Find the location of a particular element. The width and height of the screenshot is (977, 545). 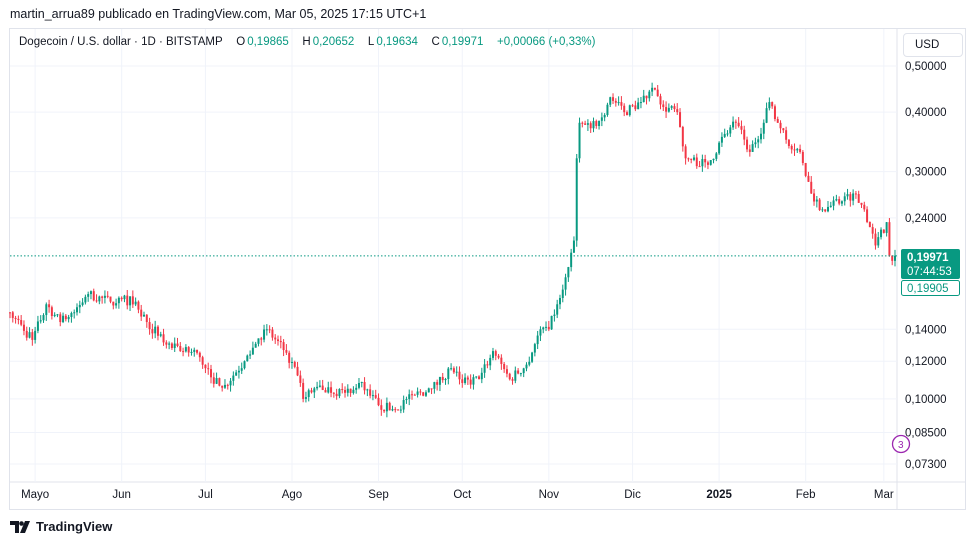

y-tick-label: 0,08500 is located at coordinates (926, 434).